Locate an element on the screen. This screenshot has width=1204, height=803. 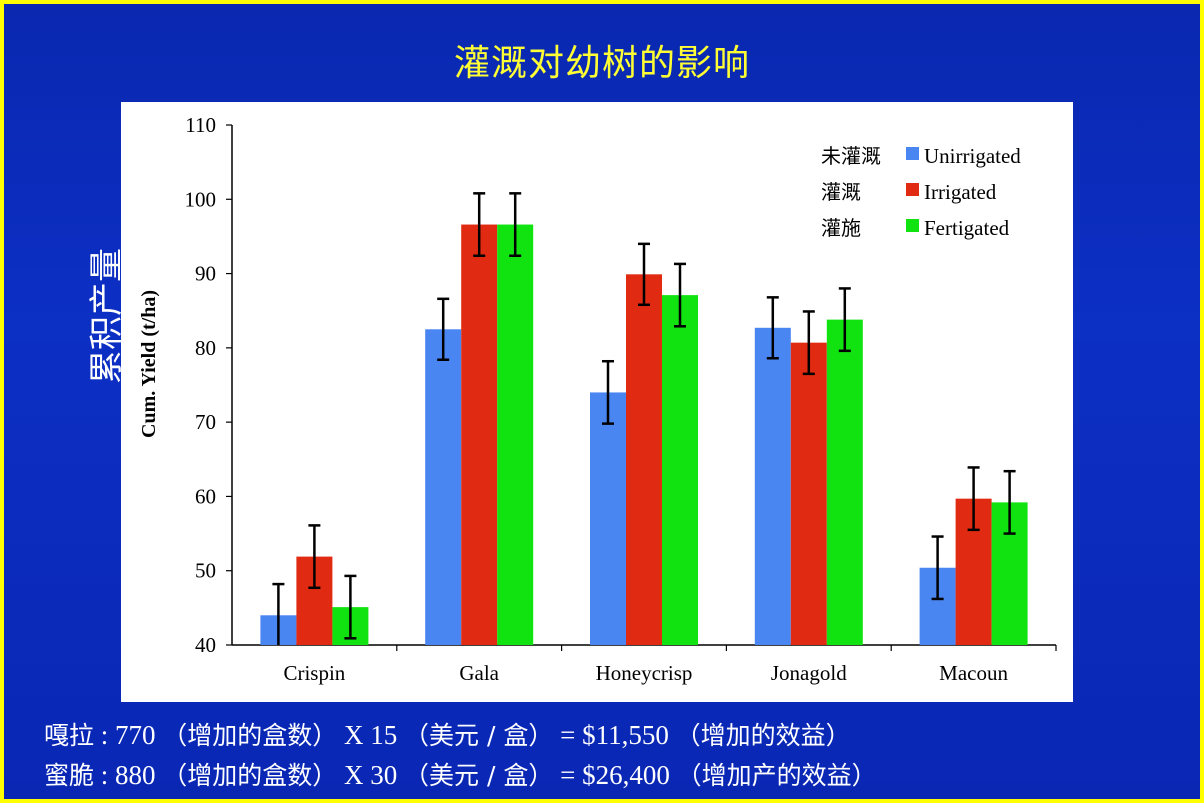
x-tick-label: Gala is located at coordinates (479, 673).